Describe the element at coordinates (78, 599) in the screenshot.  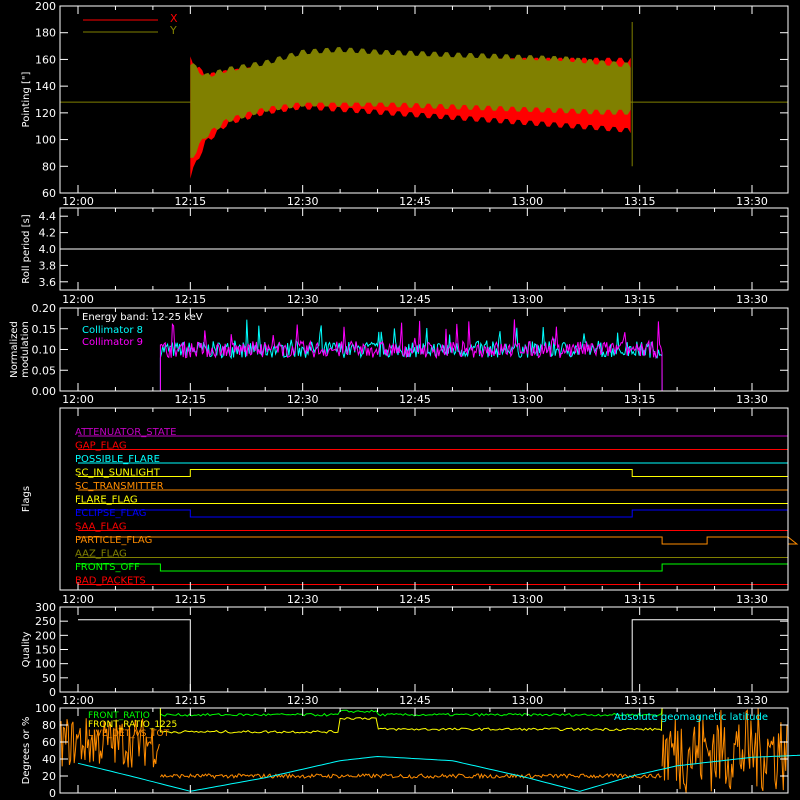
I see `flags-xtick-label: 12:00` at that location.